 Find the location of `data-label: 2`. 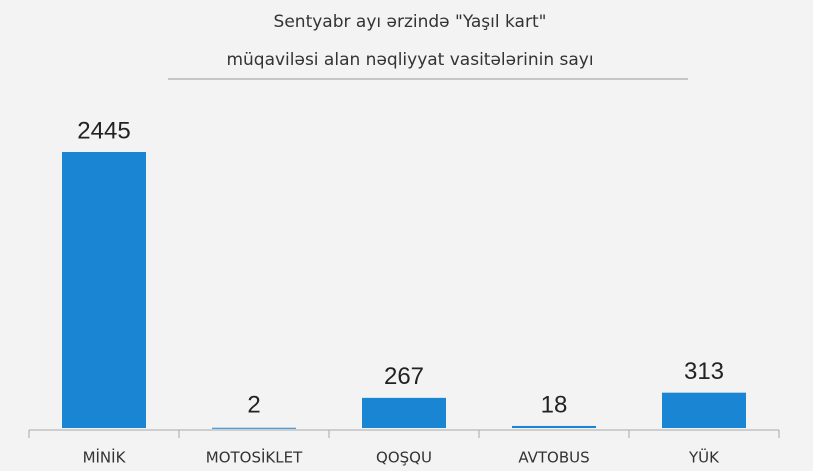

data-label: 2 is located at coordinates (253, 404).